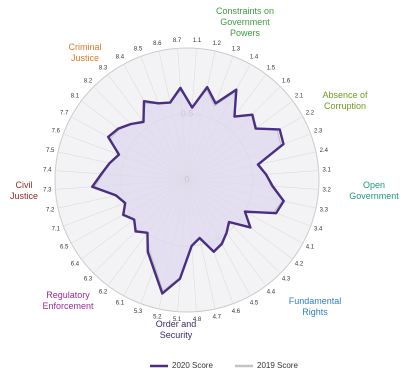  Describe the element at coordinates (324, 210) in the screenshot. I see `spoke-label: 3.3` at that location.